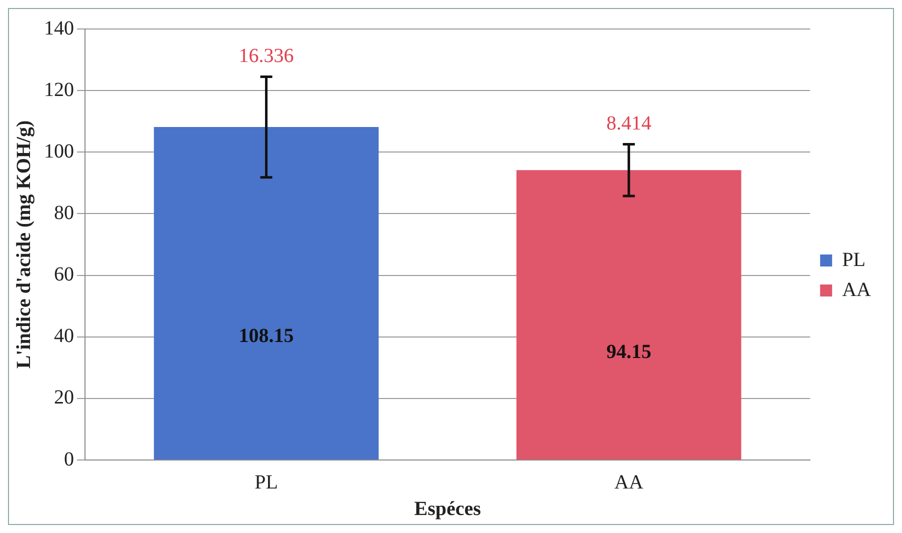 Image resolution: width=902 pixels, height=533 pixels. Describe the element at coordinates (448, 509) in the screenshot. I see `x-axis-title: Espéces` at that location.